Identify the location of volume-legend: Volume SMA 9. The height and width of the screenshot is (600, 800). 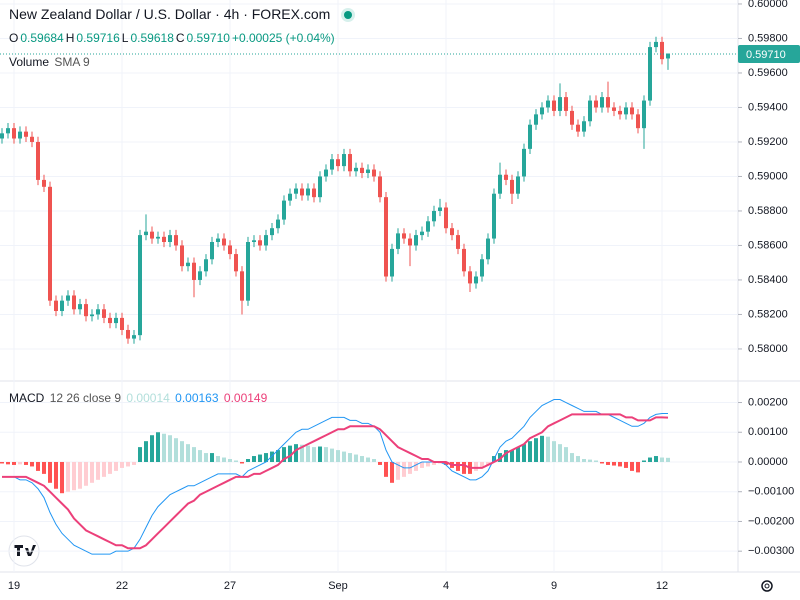
(50, 62).